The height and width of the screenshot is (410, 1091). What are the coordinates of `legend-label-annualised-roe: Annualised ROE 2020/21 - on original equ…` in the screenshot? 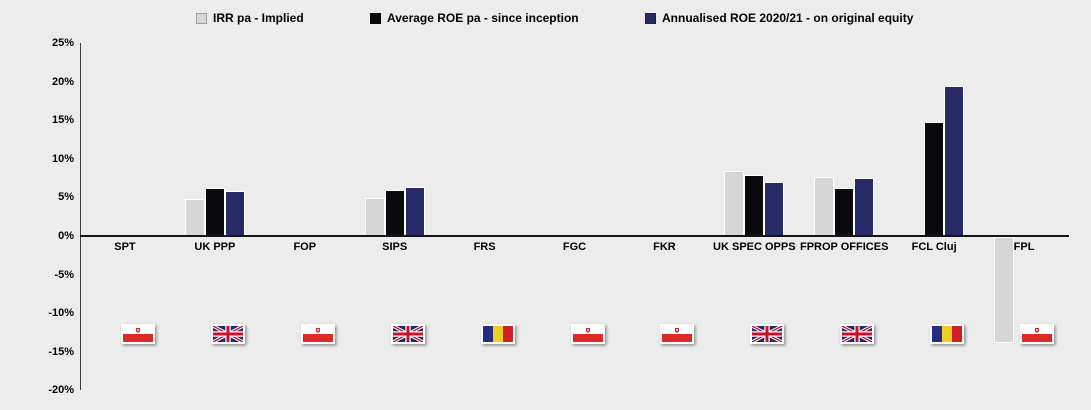 It's located at (788, 18).